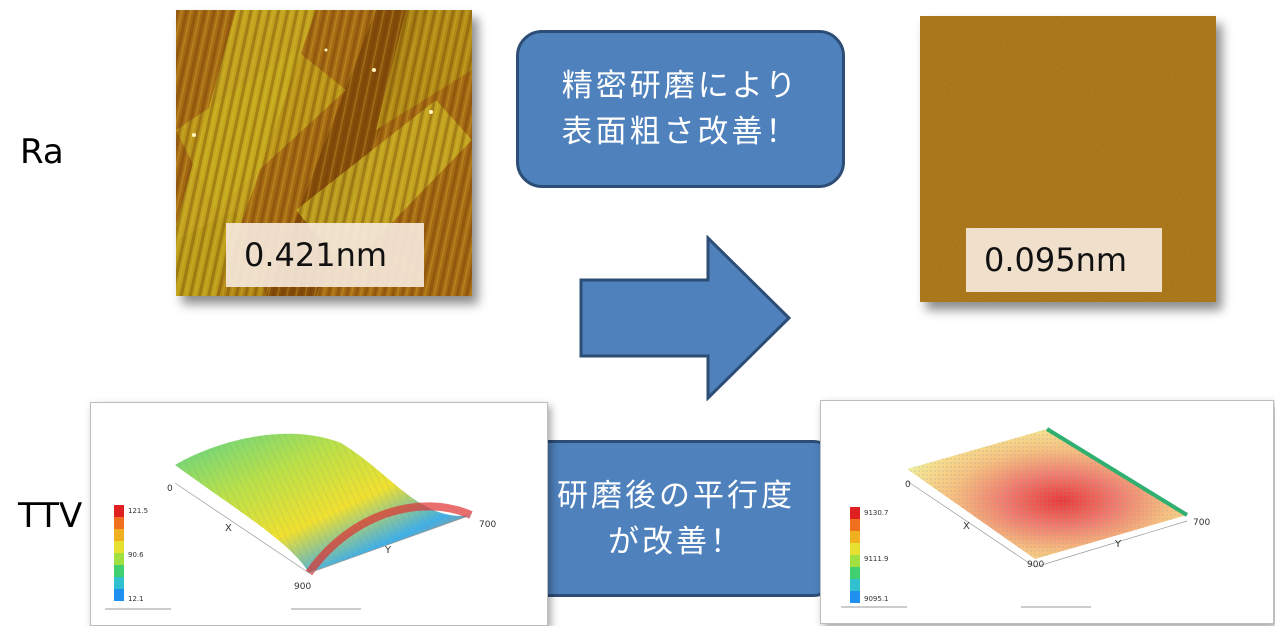  Describe the element at coordinates (324, 153) in the screenshot. I see `afm-image-before: 0.421nm` at that location.